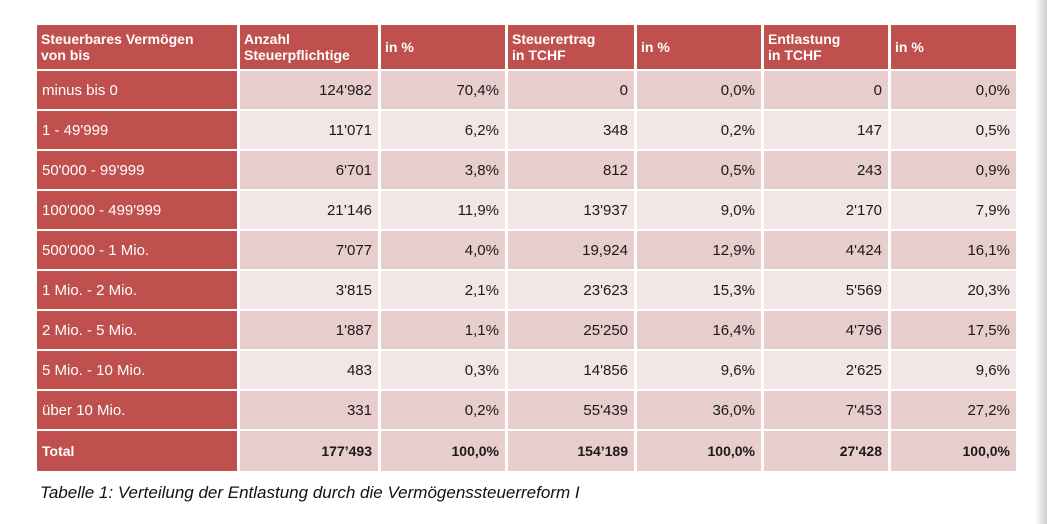 This screenshot has width=1047, height=524. I want to click on column-header-2: in %, so click(443, 47).